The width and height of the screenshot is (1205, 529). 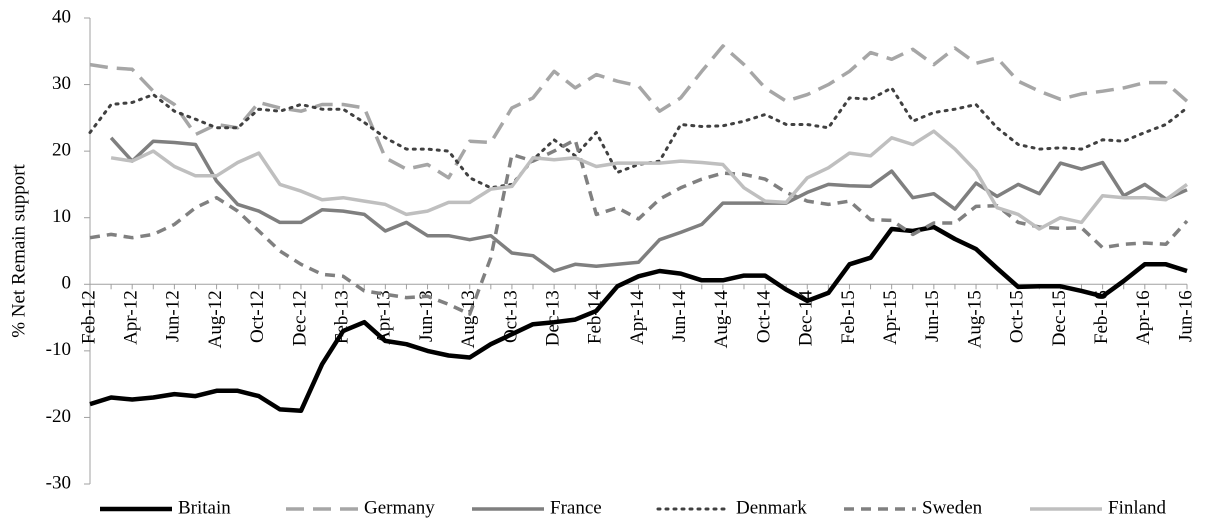 I want to click on y-axis-title: % Net Remain support, so click(x=18, y=250).